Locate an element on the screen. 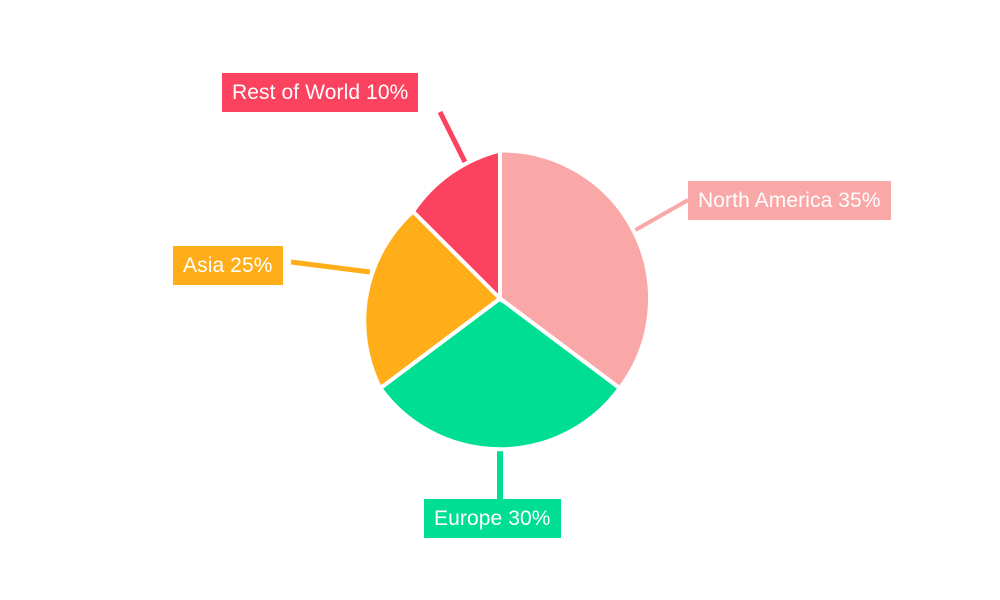 Image resolution: width=1000 pixels, height=600 pixels. slice-label-asia: Asia 25% is located at coordinates (228, 265).